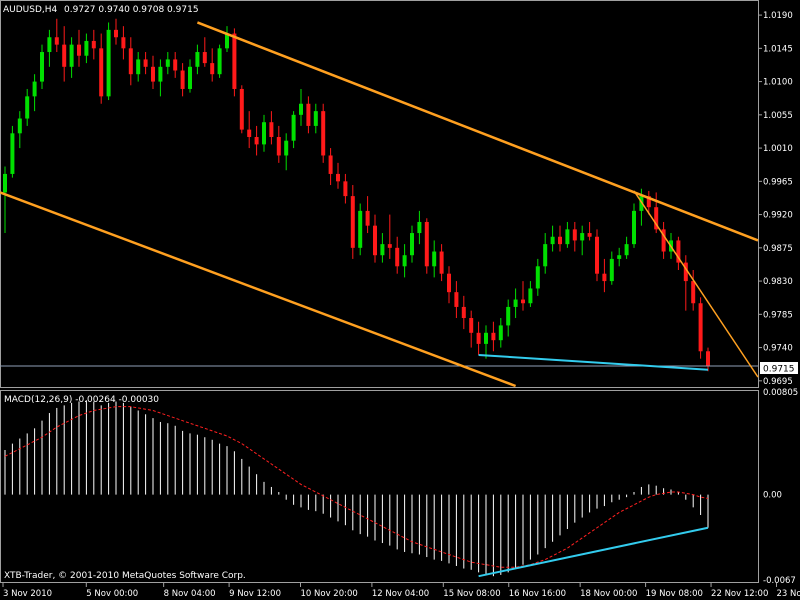  I want to click on macd-divergence-line, so click(593, 552).